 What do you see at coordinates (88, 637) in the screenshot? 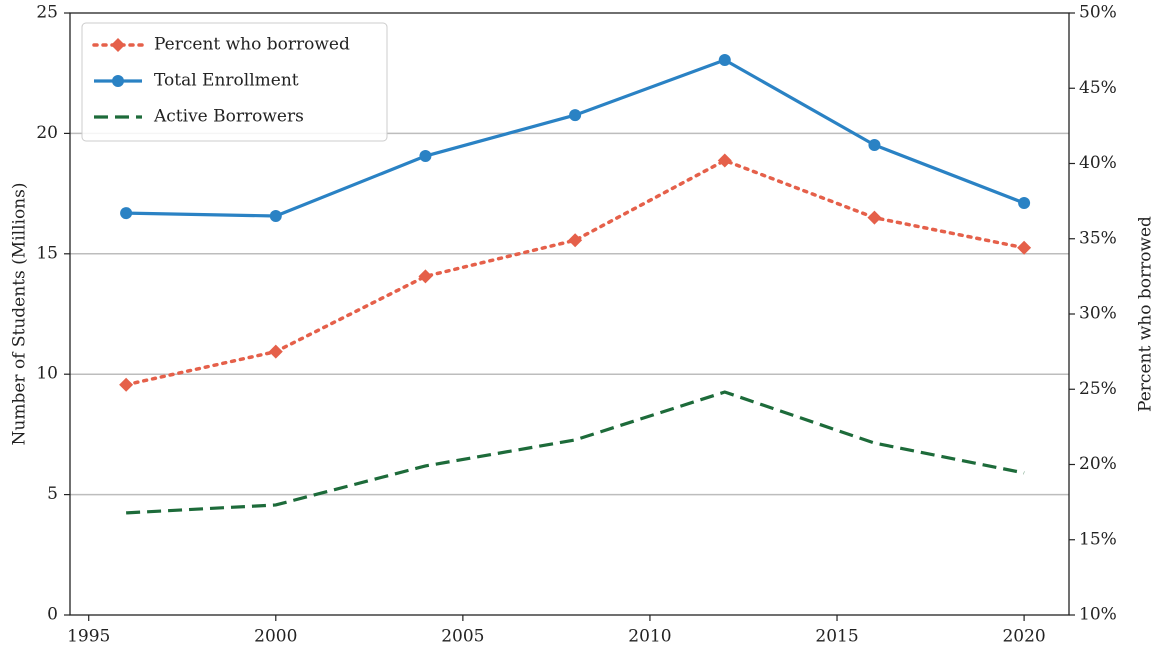
I see `x-tick-label: 1995` at bounding box center [88, 637].